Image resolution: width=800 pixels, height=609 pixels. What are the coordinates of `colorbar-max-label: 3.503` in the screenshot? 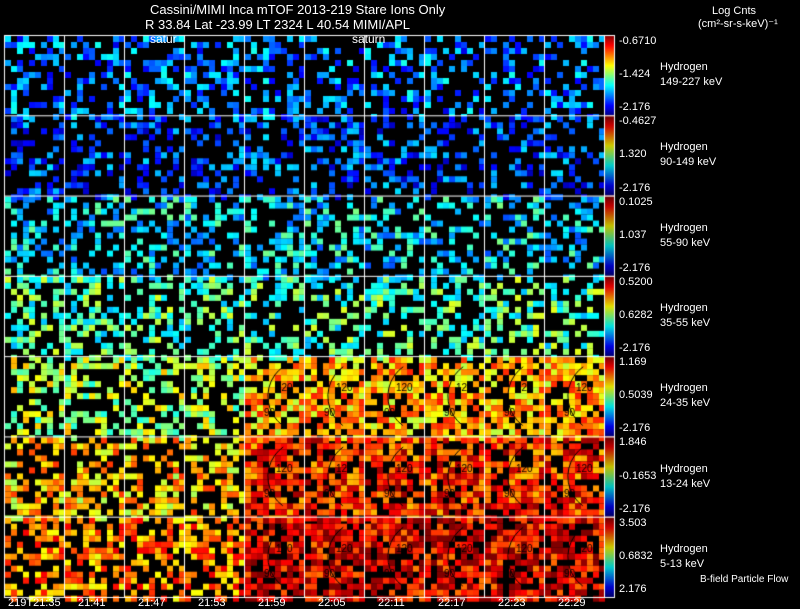 It's located at (633, 523).